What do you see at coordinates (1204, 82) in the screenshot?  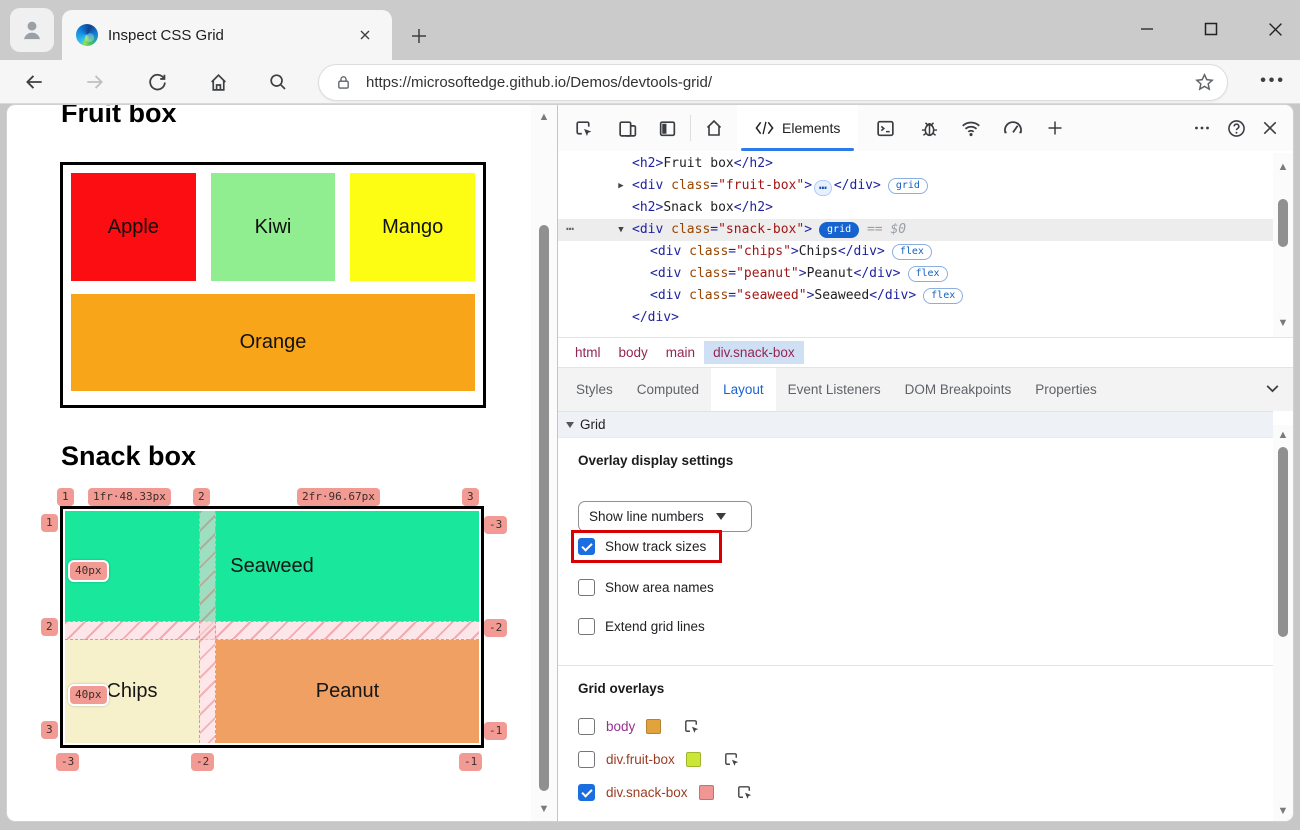 I see `favorite-star-icon` at bounding box center [1204, 82].